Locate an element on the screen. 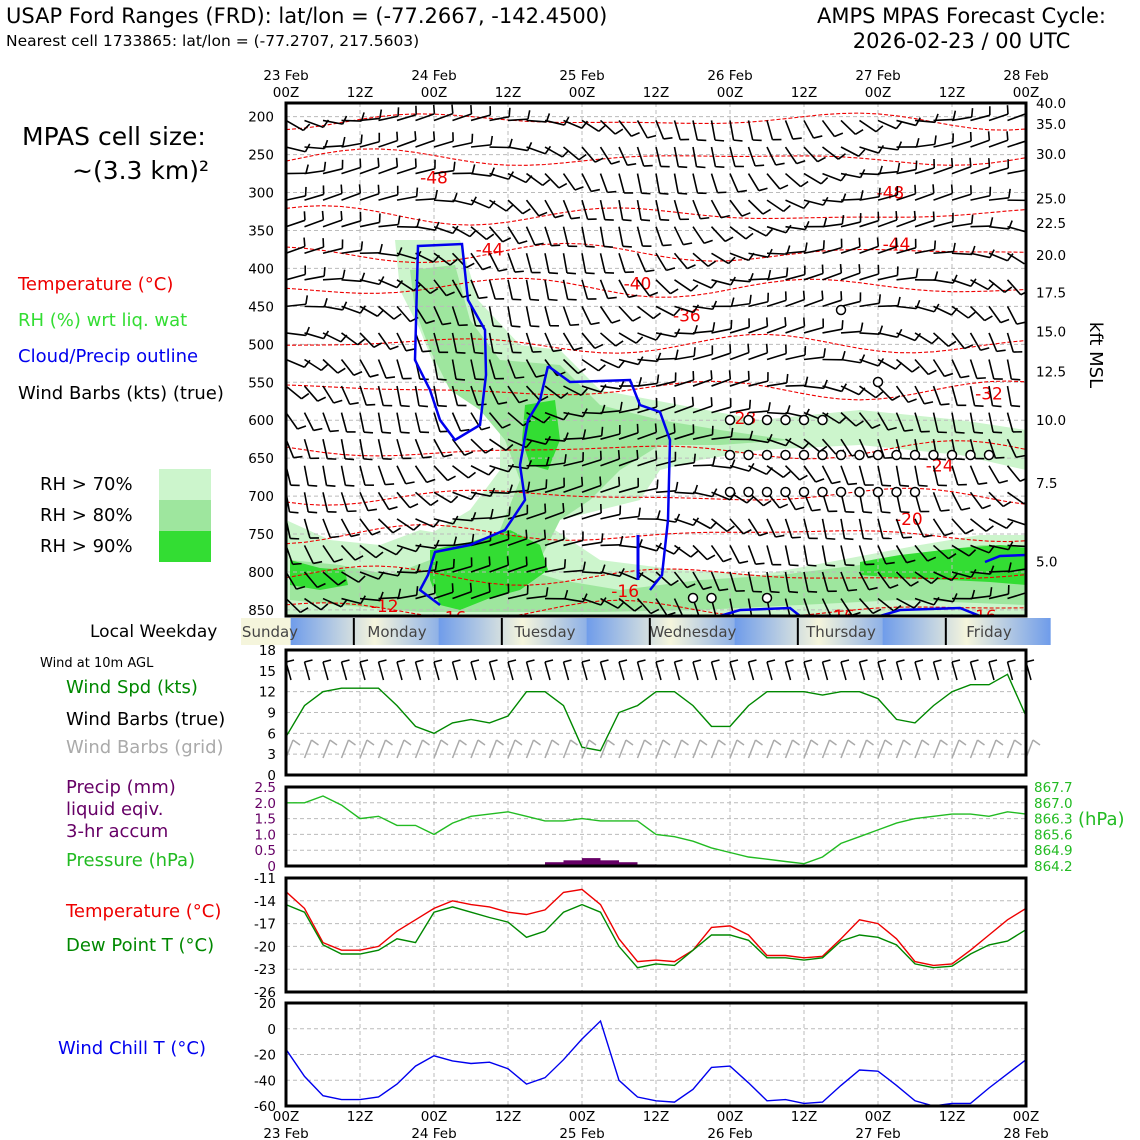 The image size is (1140, 1140). chill-frame is located at coordinates (656, 1054).